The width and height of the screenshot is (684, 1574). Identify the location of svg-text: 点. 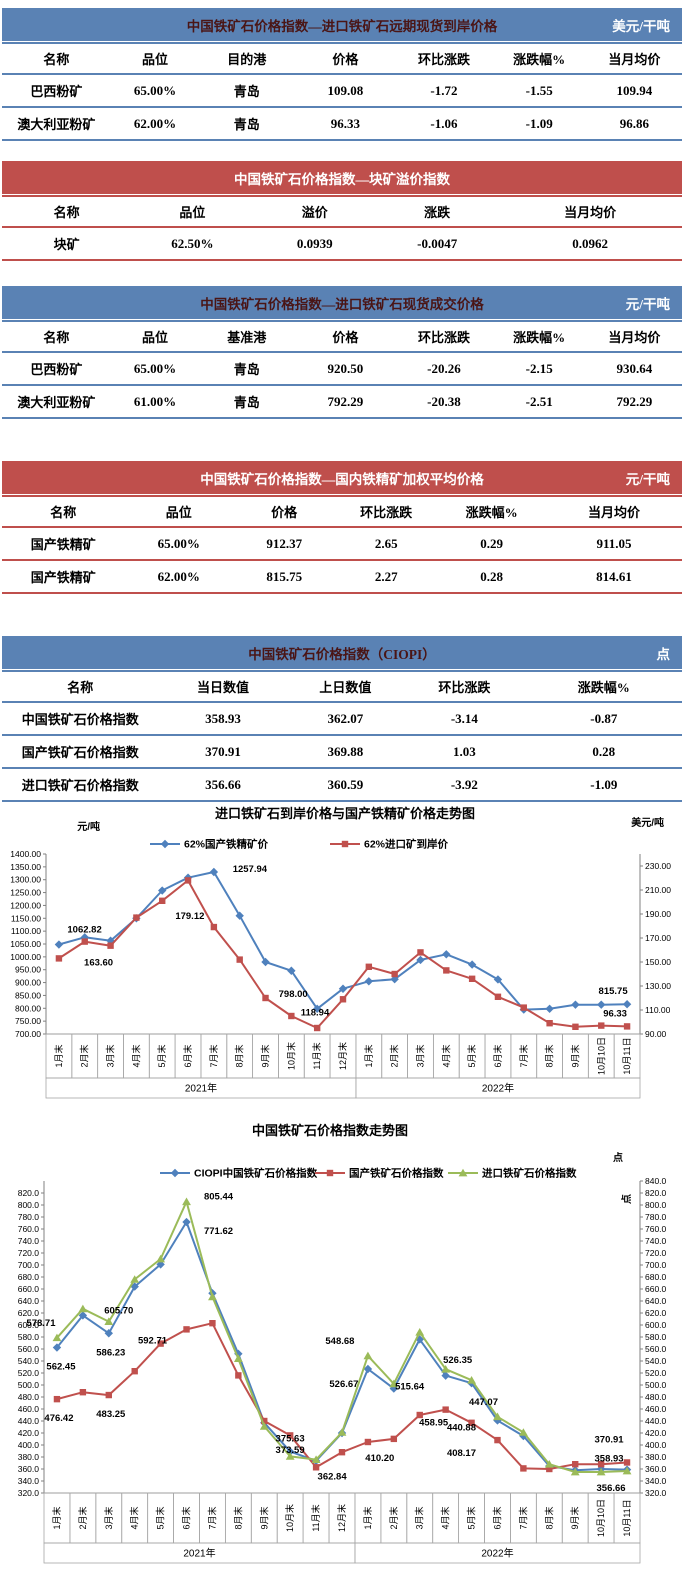
(626, 1199).